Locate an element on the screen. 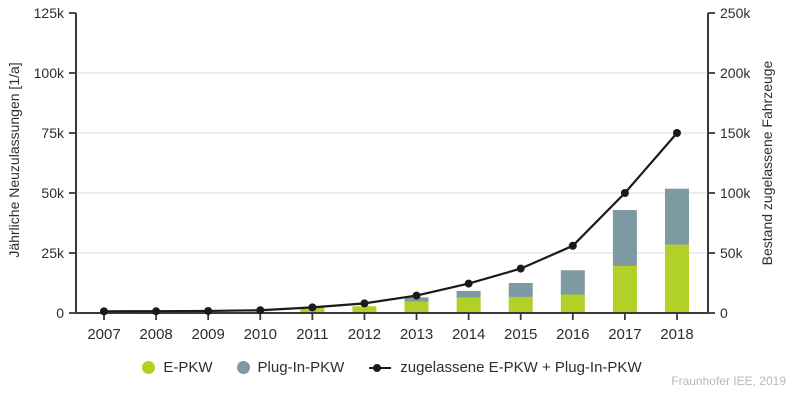 The height and width of the screenshot is (400, 800). left-tick-label: 100k is located at coordinates (49, 73).